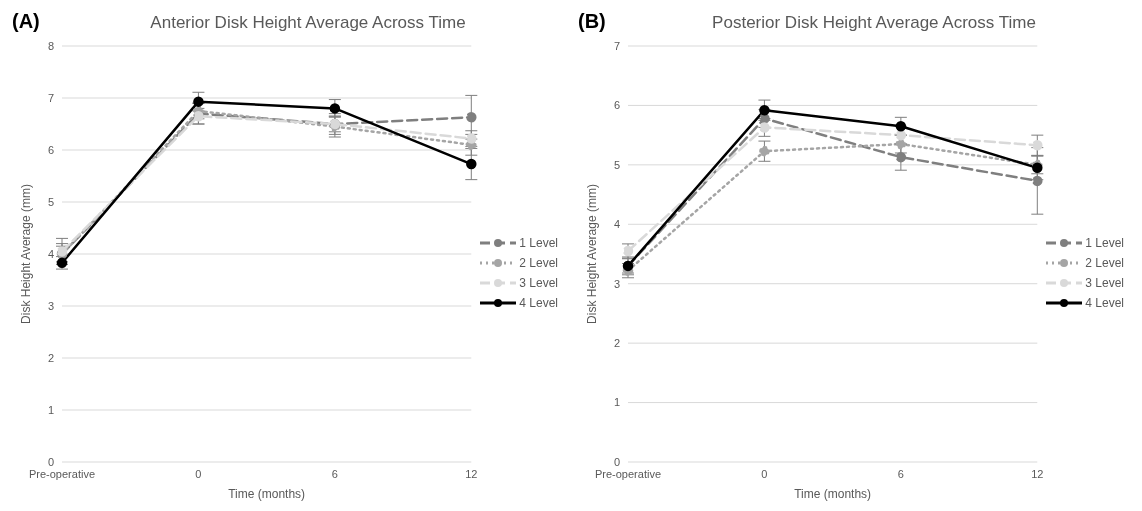 The height and width of the screenshot is (511, 1142). I want to click on chart-title: Posterior Disk Height Average Across Time, so click(874, 22).